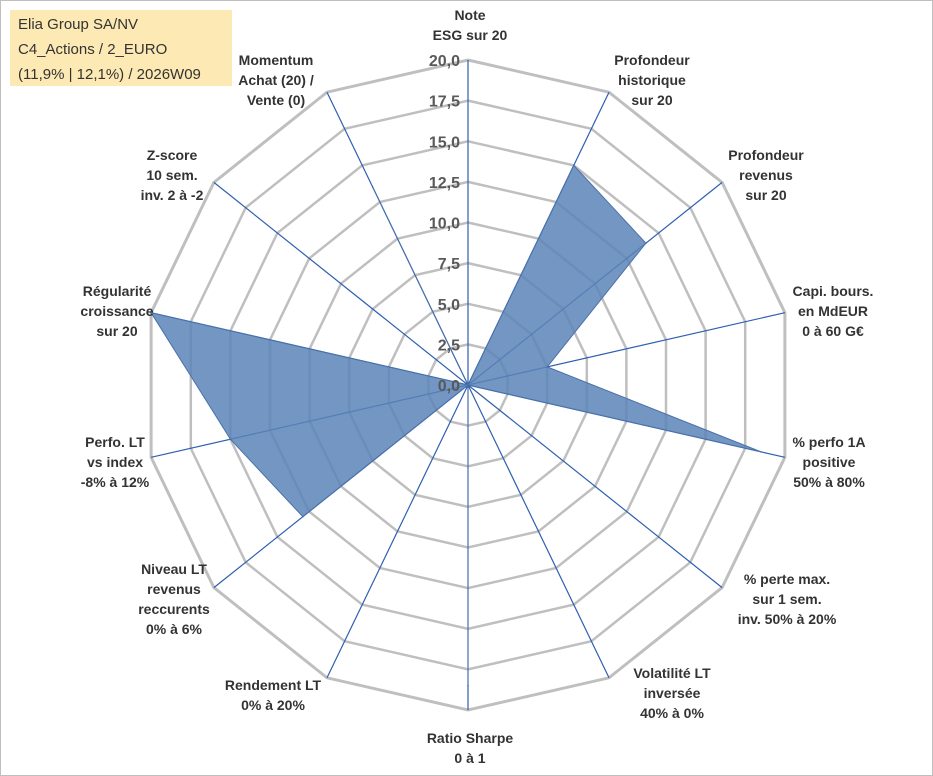  What do you see at coordinates (787, 579) in the screenshot?
I see `axis-label-5-line-0: % perte max.` at bounding box center [787, 579].